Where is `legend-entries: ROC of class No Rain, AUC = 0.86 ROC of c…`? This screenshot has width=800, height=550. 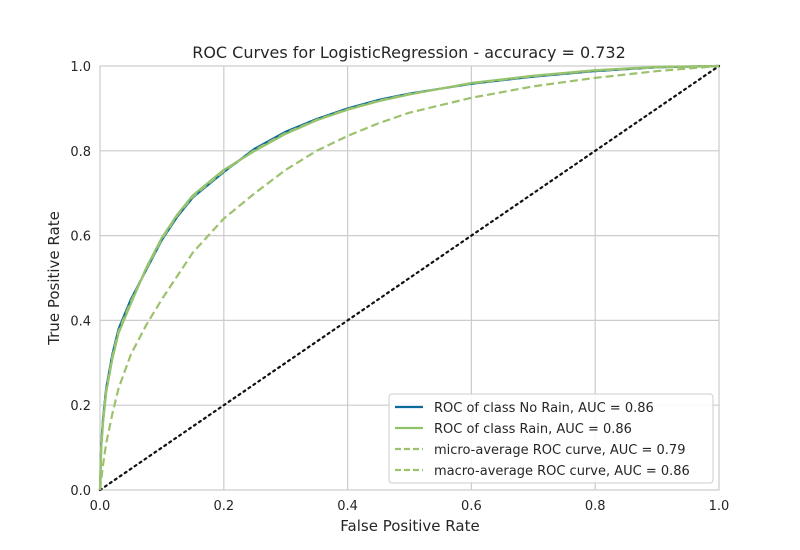 legend-entries: ROC of class No Rain, AUC = 0.86 ROC of c… is located at coordinates (542, 440).